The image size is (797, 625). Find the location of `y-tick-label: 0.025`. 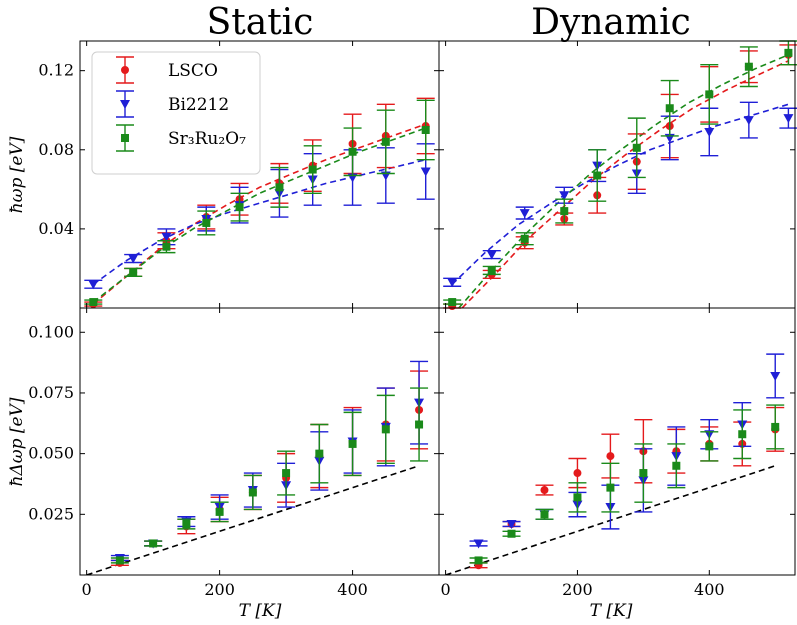

y-tick-label: 0.025 is located at coordinates (51, 513).